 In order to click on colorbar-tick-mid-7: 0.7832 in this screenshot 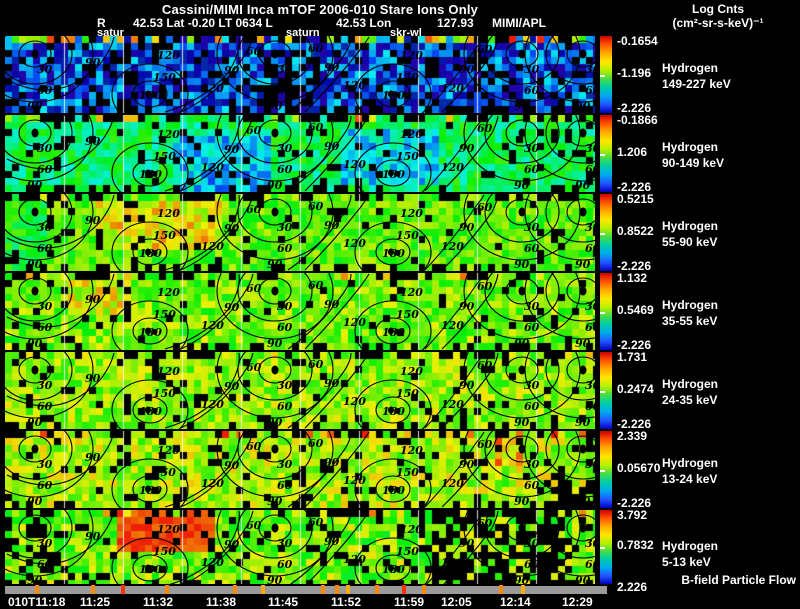, I will do `click(635, 545)`.